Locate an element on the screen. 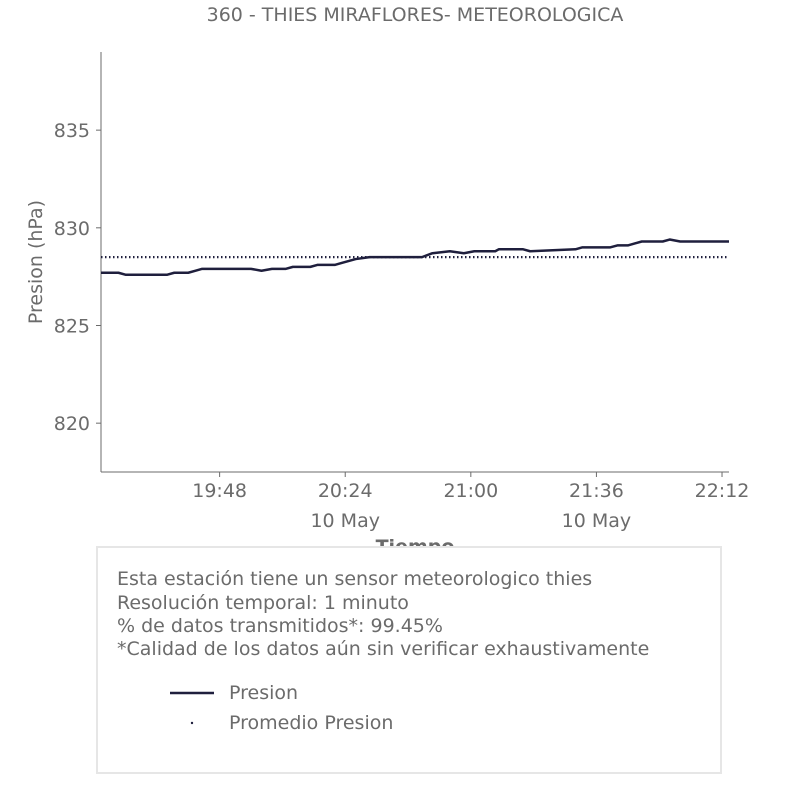 The image size is (806, 806). x-tick-label: 21:00 is located at coordinates (470, 491).